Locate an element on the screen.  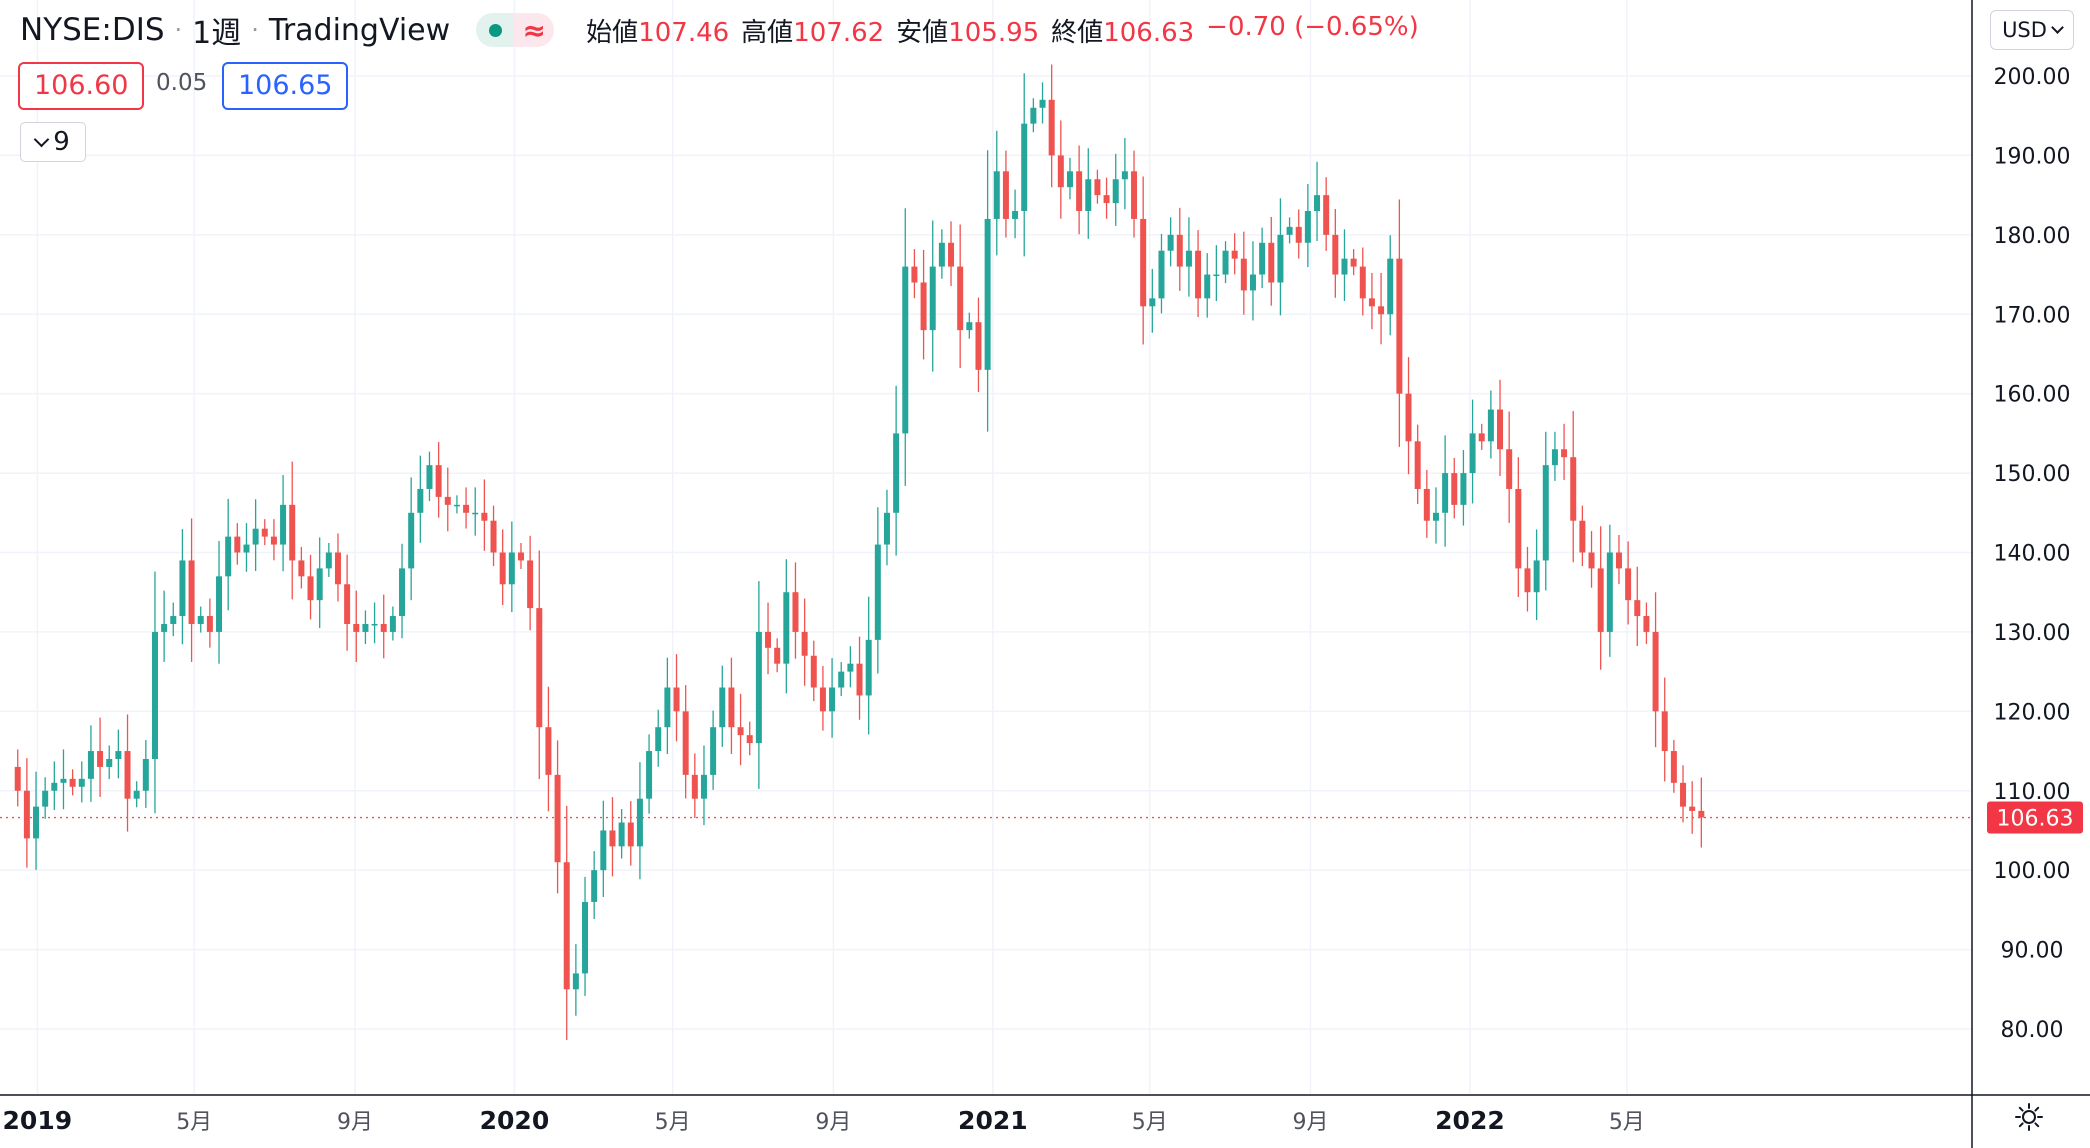
symbol-name: NYSE:DIS is located at coordinates (92, 30).